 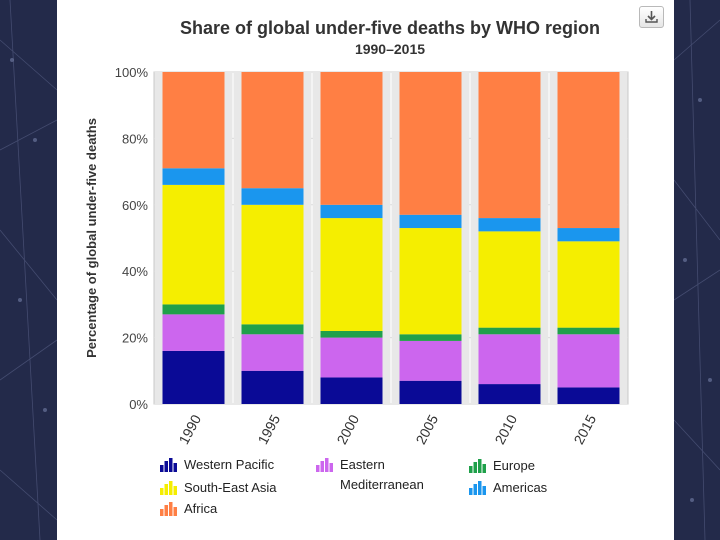 I want to click on x-tick-label: 1995, so click(x=268, y=429).